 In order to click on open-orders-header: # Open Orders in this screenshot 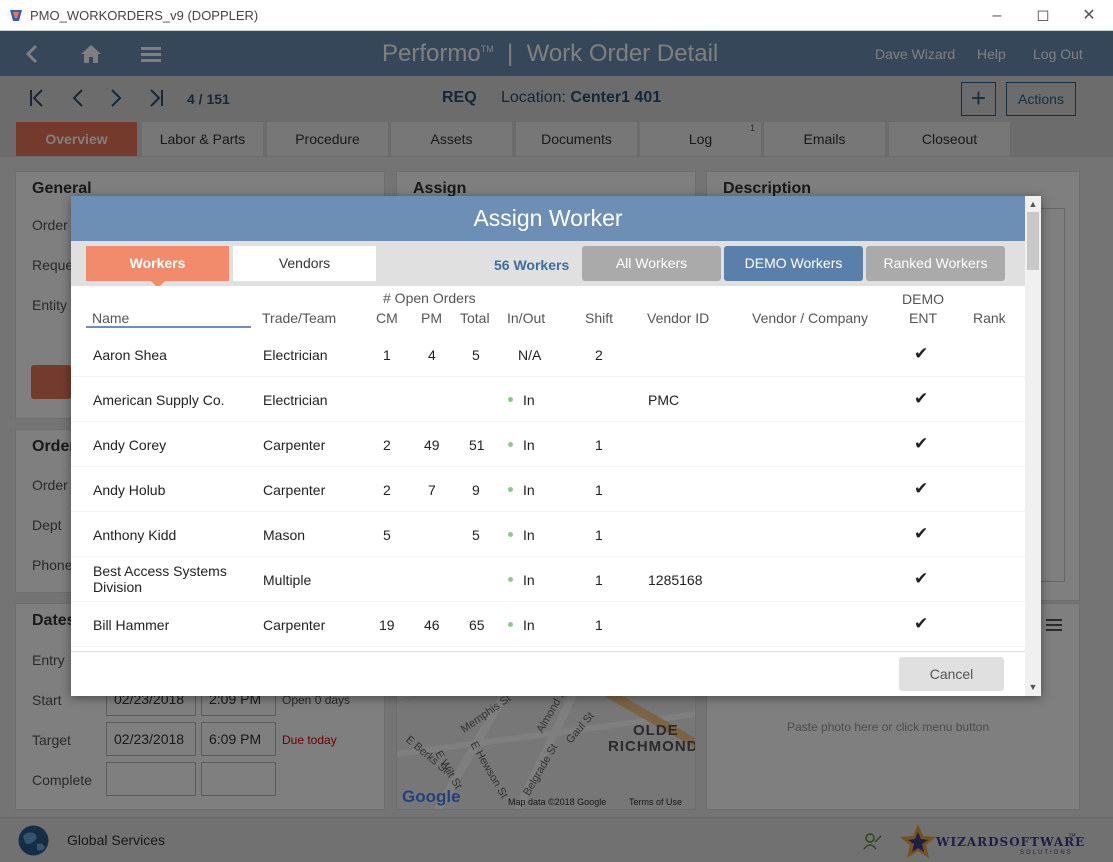, I will do `click(429, 298)`.